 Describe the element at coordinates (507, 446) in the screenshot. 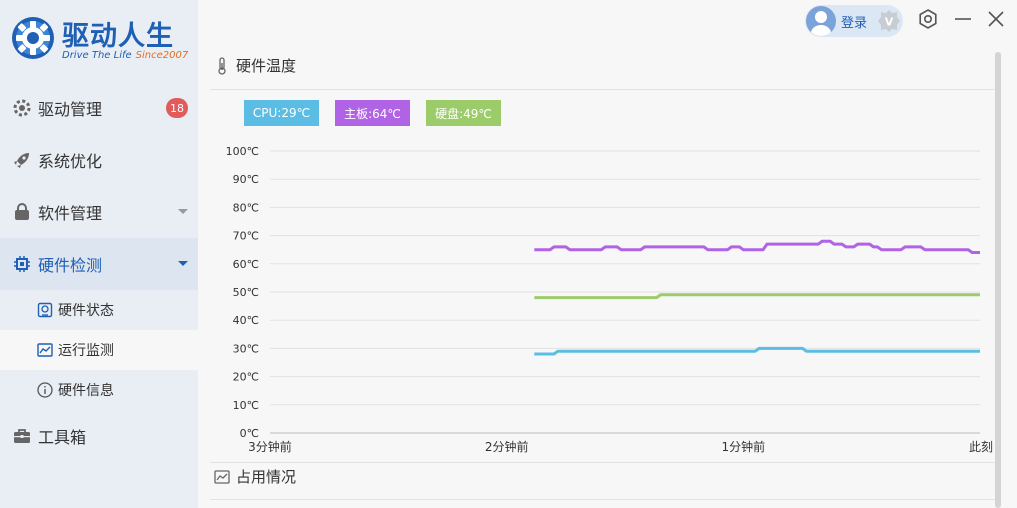

I see `x-tick-label: 2分钟前` at that location.